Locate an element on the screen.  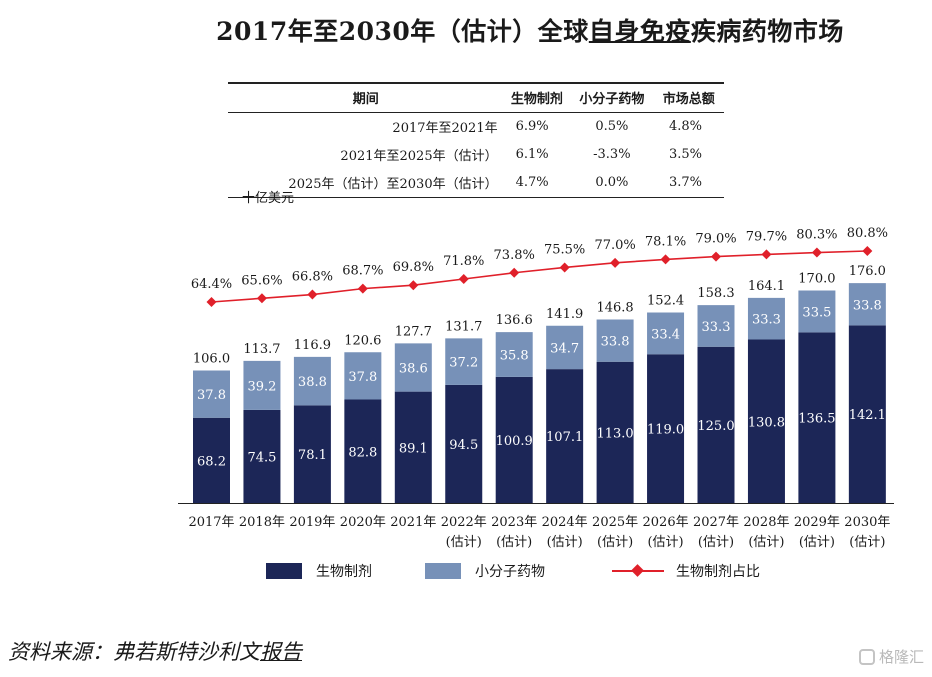
x-tick-label: 2018年 is located at coordinates (262, 522).